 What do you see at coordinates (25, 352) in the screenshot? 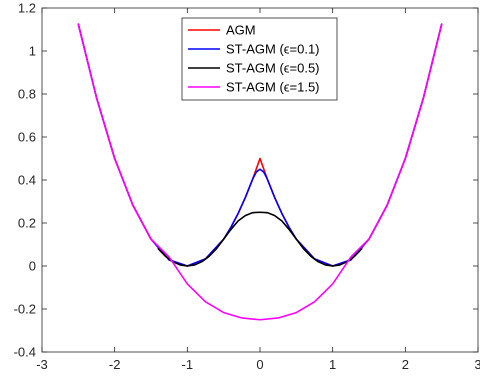
I see `y-tick-label: -0.4` at bounding box center [25, 352].